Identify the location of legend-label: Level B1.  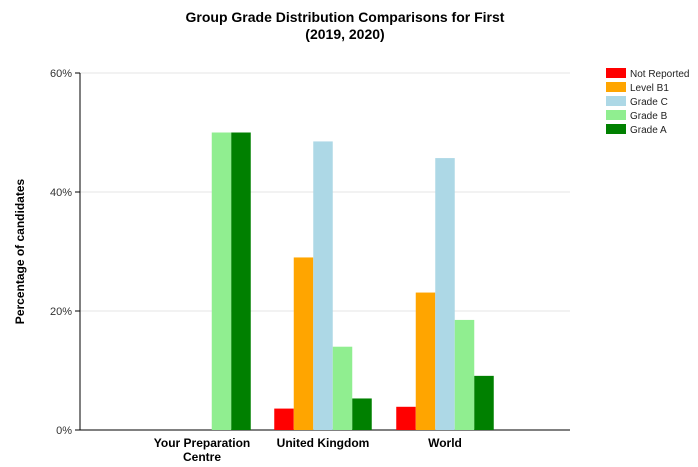
(649, 88).